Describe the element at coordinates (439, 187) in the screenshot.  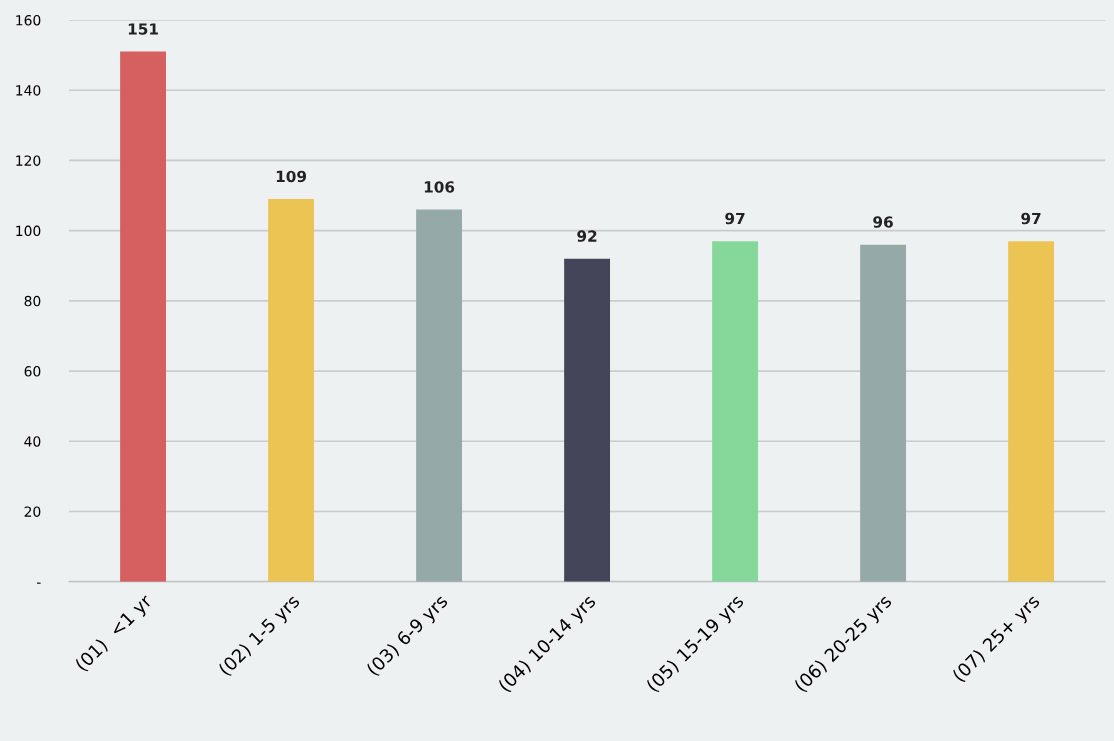
I see `data-label: 106` at that location.